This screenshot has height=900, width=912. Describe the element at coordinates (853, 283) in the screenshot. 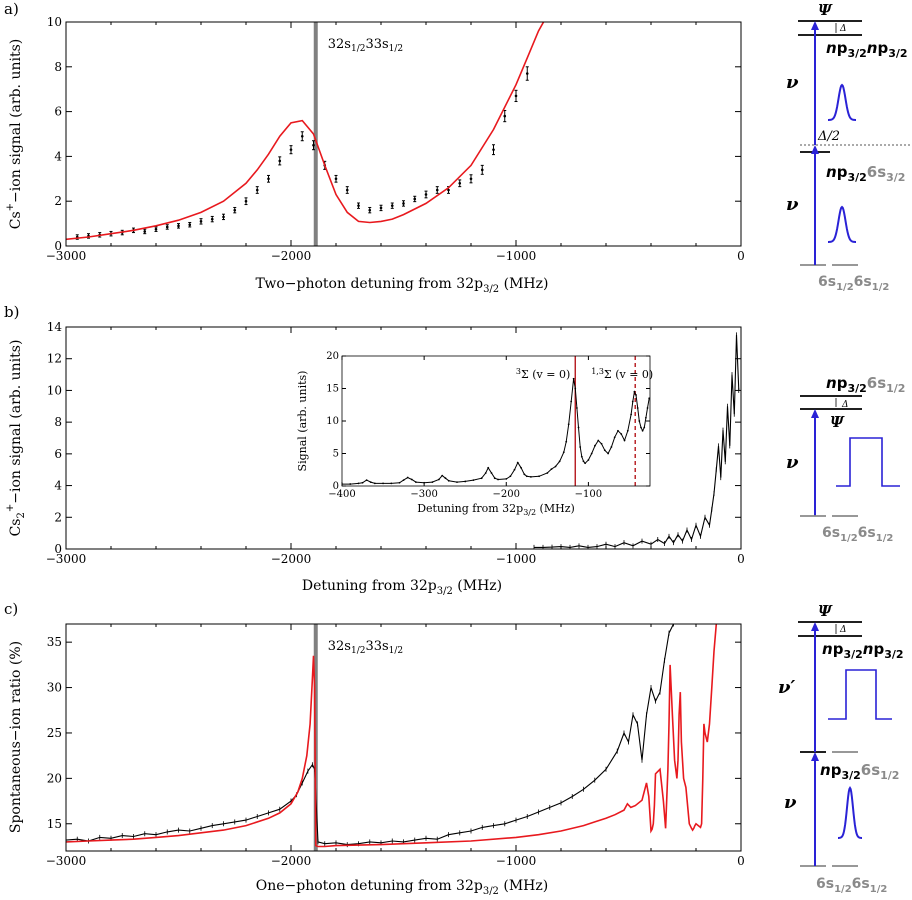

I see `level-label: 6s1/26s1/2` at that location.